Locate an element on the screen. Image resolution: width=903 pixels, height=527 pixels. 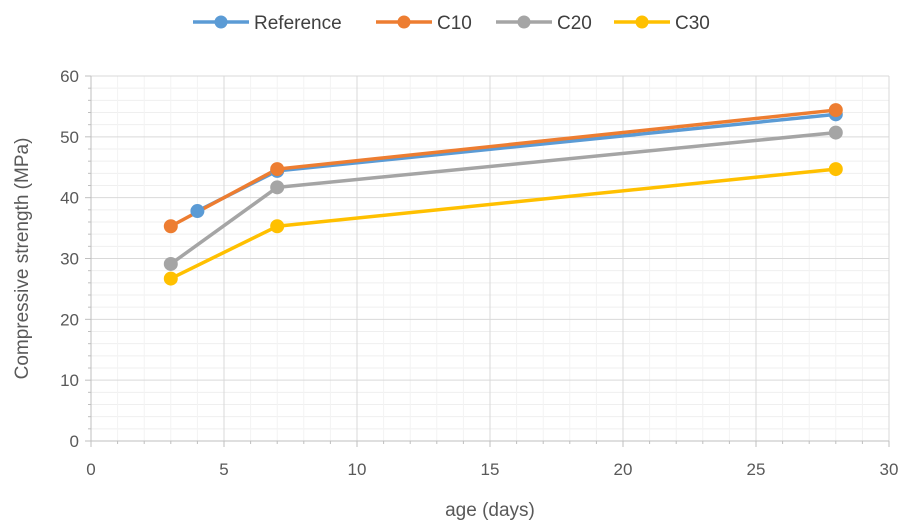
legend-item-reference: Reference is located at coordinates (267, 23).